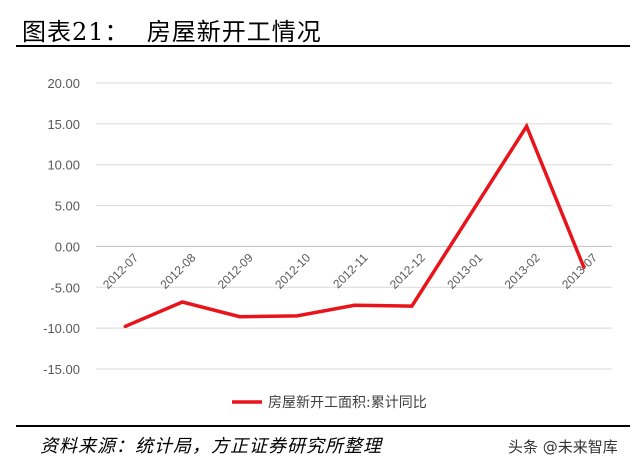 The width and height of the screenshot is (640, 472). Describe the element at coordinates (211, 446) in the screenshot. I see `source-note: 资料来源：统计局，方正证券研究所整理` at that location.